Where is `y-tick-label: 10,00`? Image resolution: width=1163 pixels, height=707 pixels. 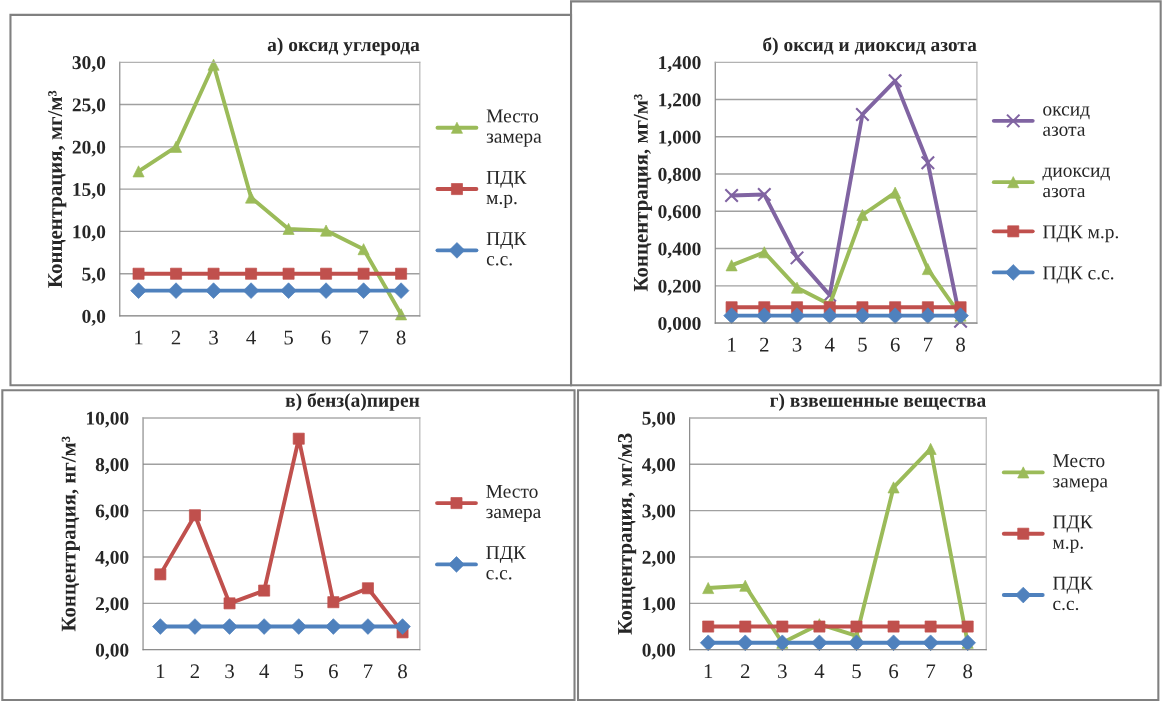
y-tick-label: 10,00 is located at coordinates (107, 419).